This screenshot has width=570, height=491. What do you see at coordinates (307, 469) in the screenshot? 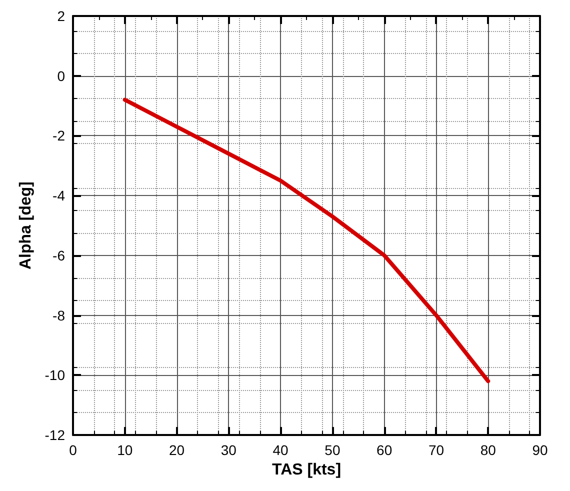
I see `x-axis-title: TAS [kts]` at bounding box center [307, 469].